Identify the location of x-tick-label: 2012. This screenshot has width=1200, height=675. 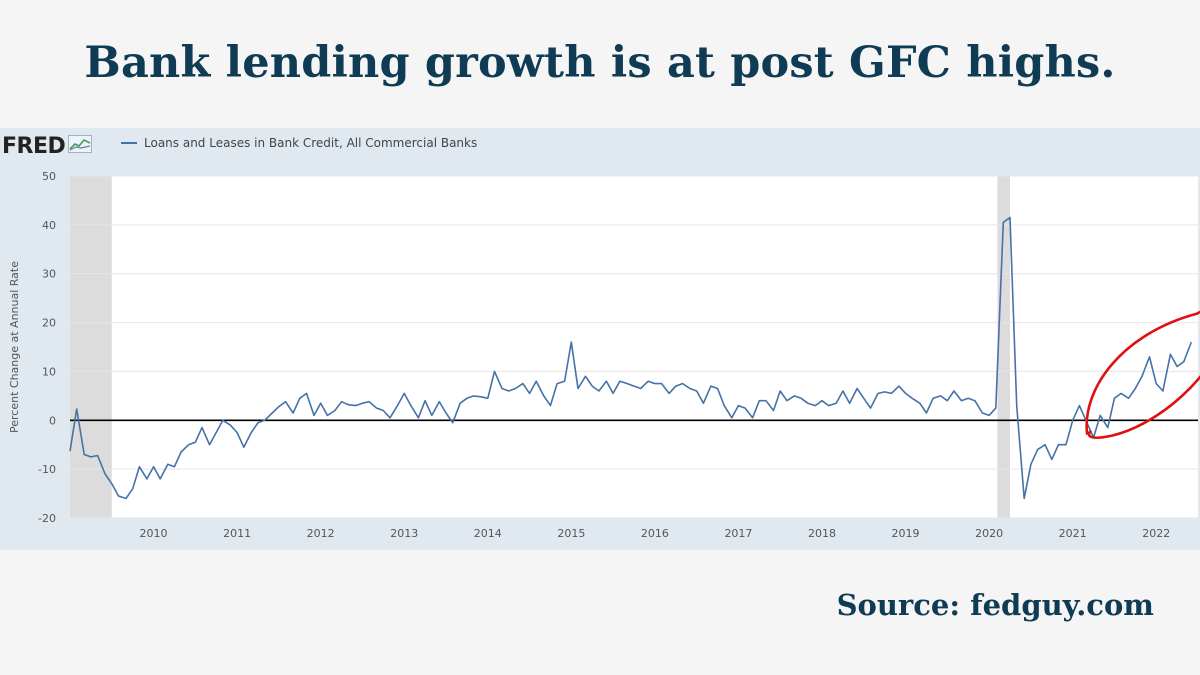
(321, 533).